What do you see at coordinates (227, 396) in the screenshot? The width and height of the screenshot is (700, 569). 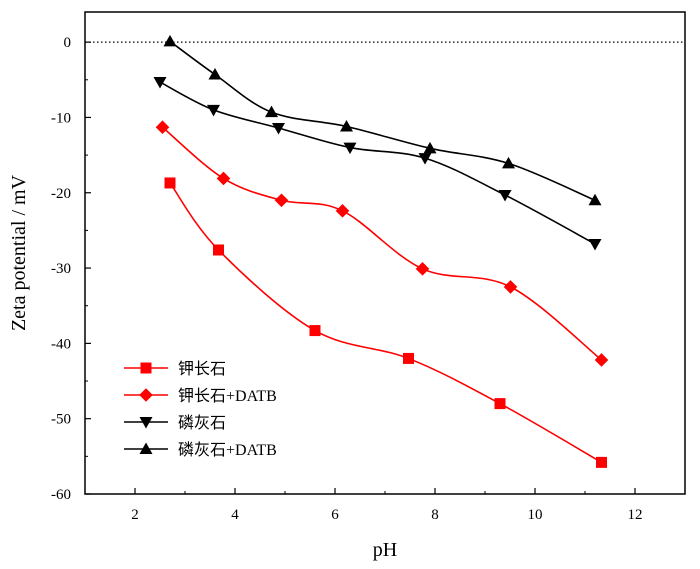 I see `legend-label: 钾长石+DATB` at bounding box center [227, 396].